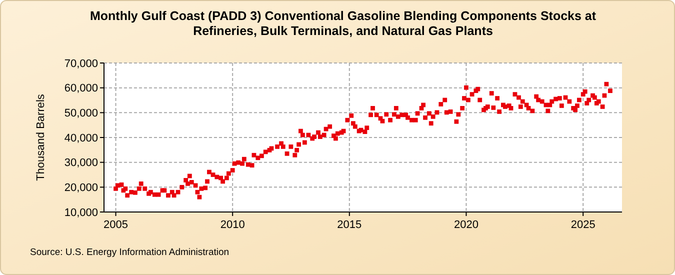 The height and width of the screenshot is (275, 675). I want to click on x-tick-label: 2020, so click(466, 225).